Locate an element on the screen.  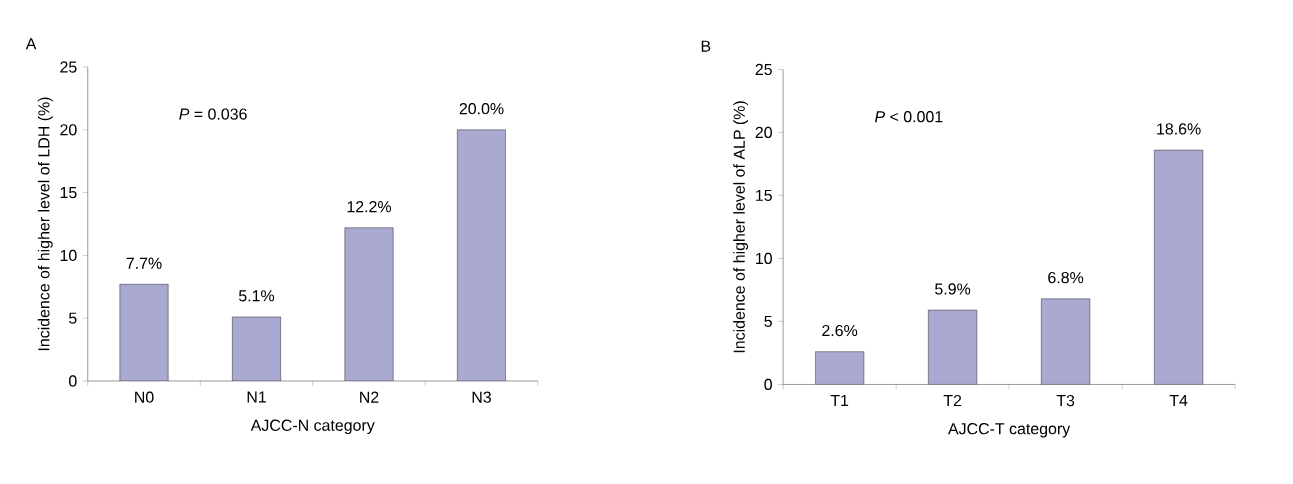
x-tick-label: T4 is located at coordinates (1178, 400).